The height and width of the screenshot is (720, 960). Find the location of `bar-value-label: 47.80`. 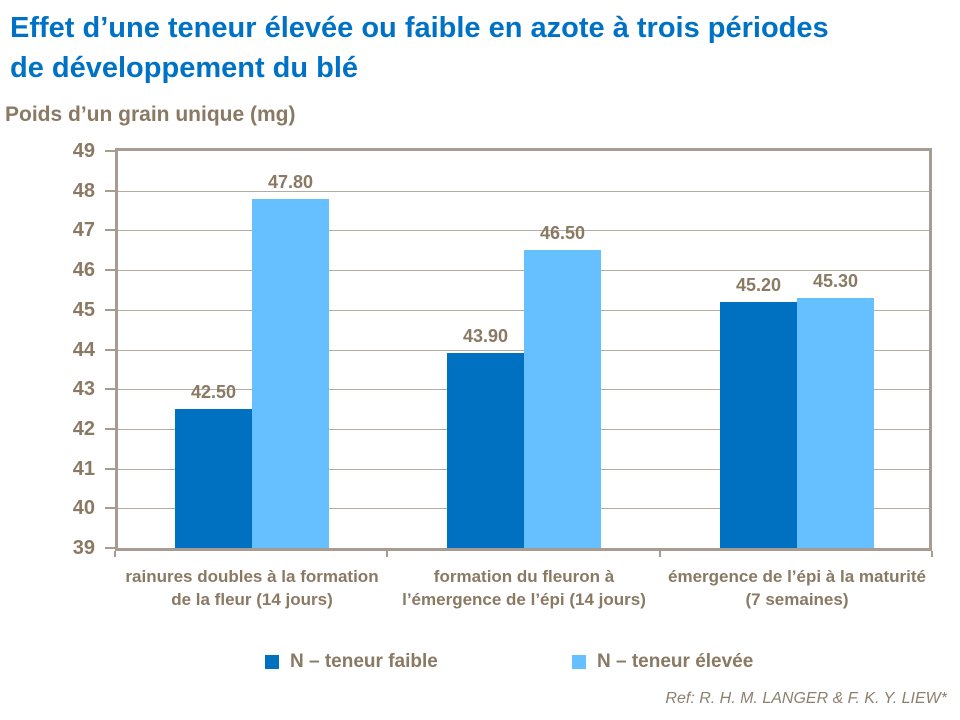

bar-value-label: 47.80 is located at coordinates (290, 181).